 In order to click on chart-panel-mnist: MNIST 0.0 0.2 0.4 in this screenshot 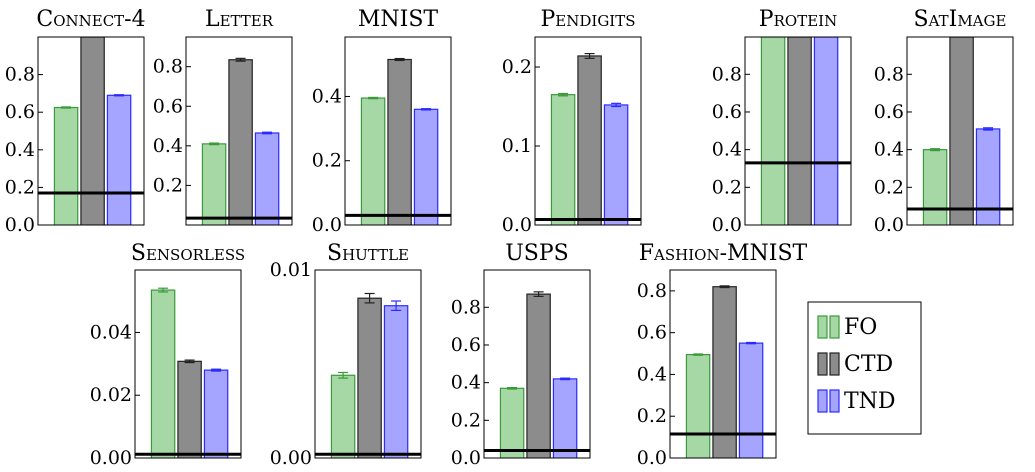, I will do `click(382, 121)`.